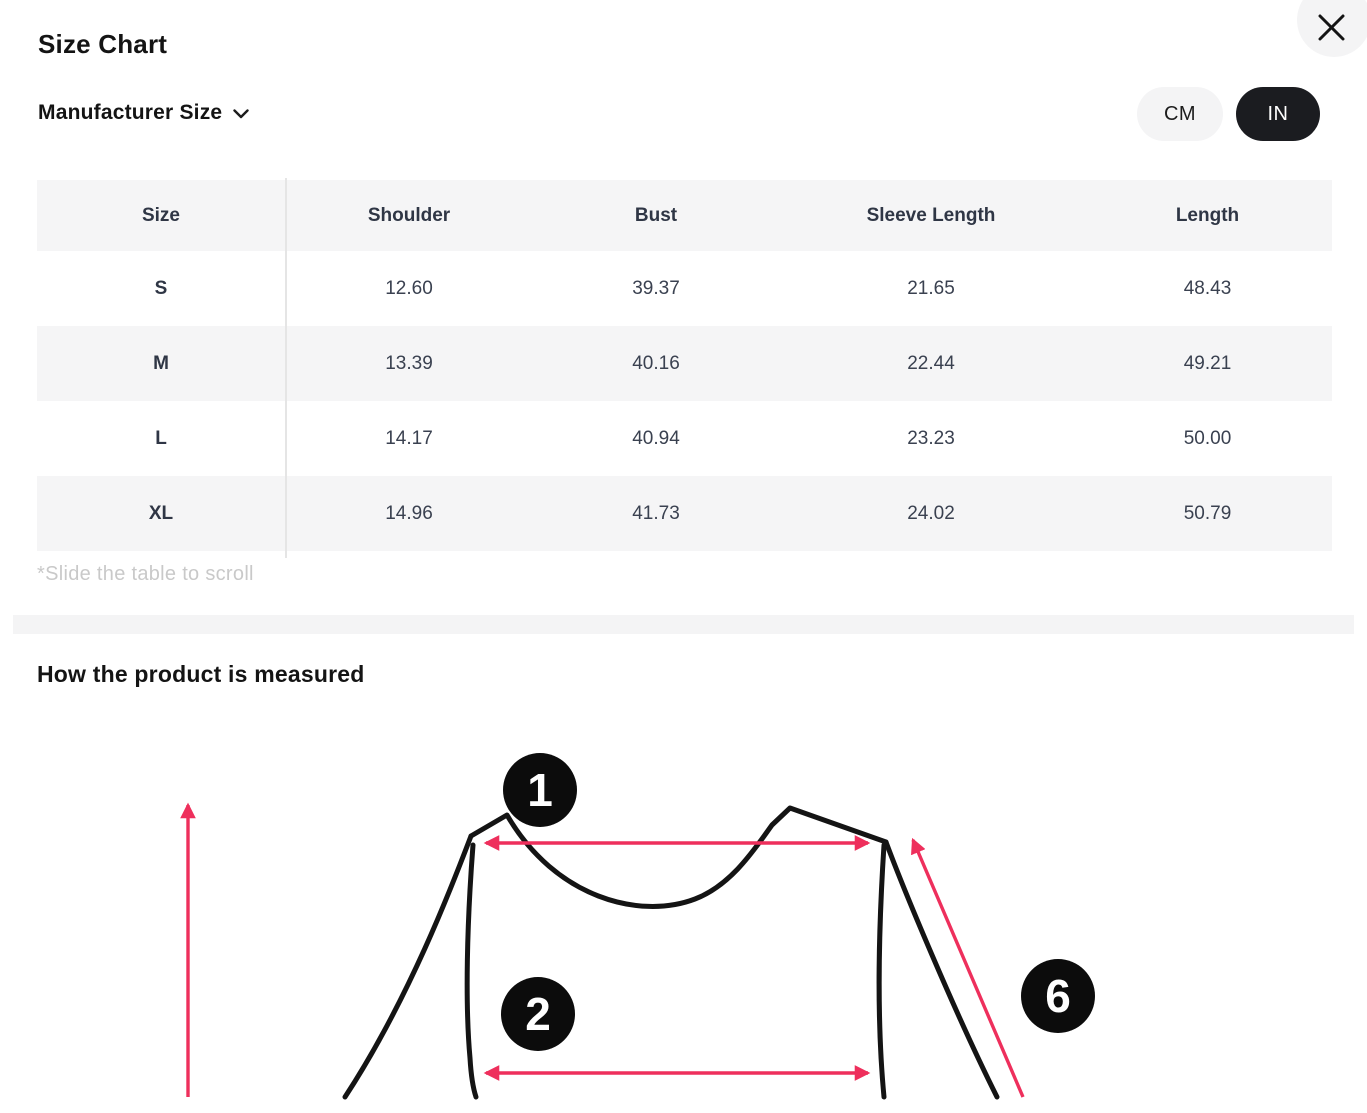 The height and width of the screenshot is (1113, 1367). What do you see at coordinates (241, 115) in the screenshot?
I see `chevron-down-icon` at bounding box center [241, 115].